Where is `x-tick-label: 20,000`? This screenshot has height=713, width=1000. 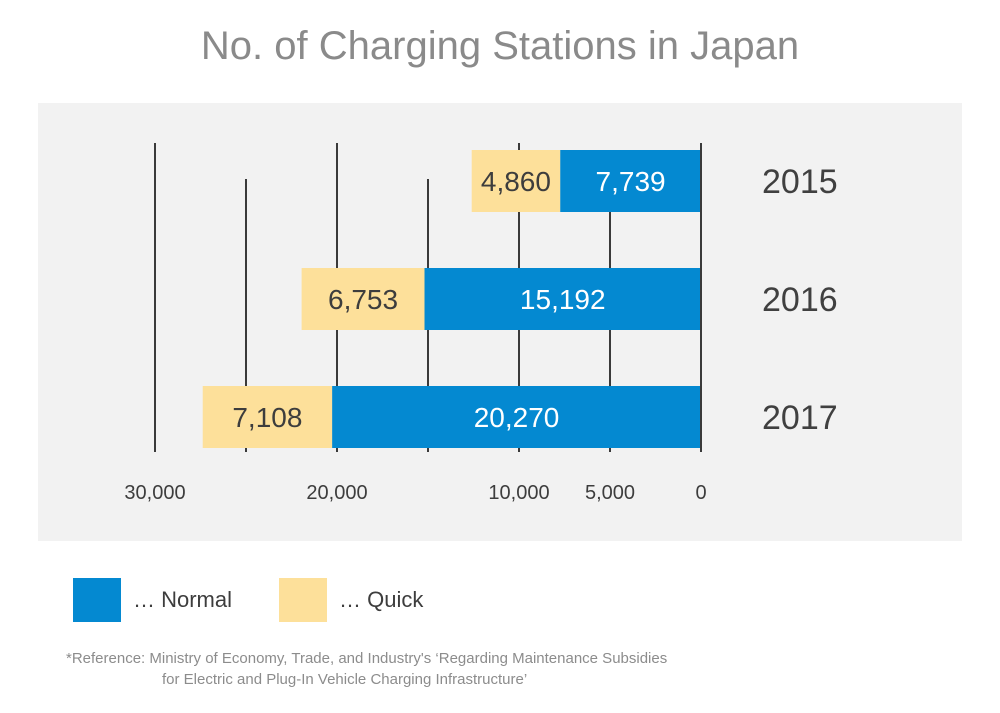
x-tick-label: 20,000 is located at coordinates (336, 493).